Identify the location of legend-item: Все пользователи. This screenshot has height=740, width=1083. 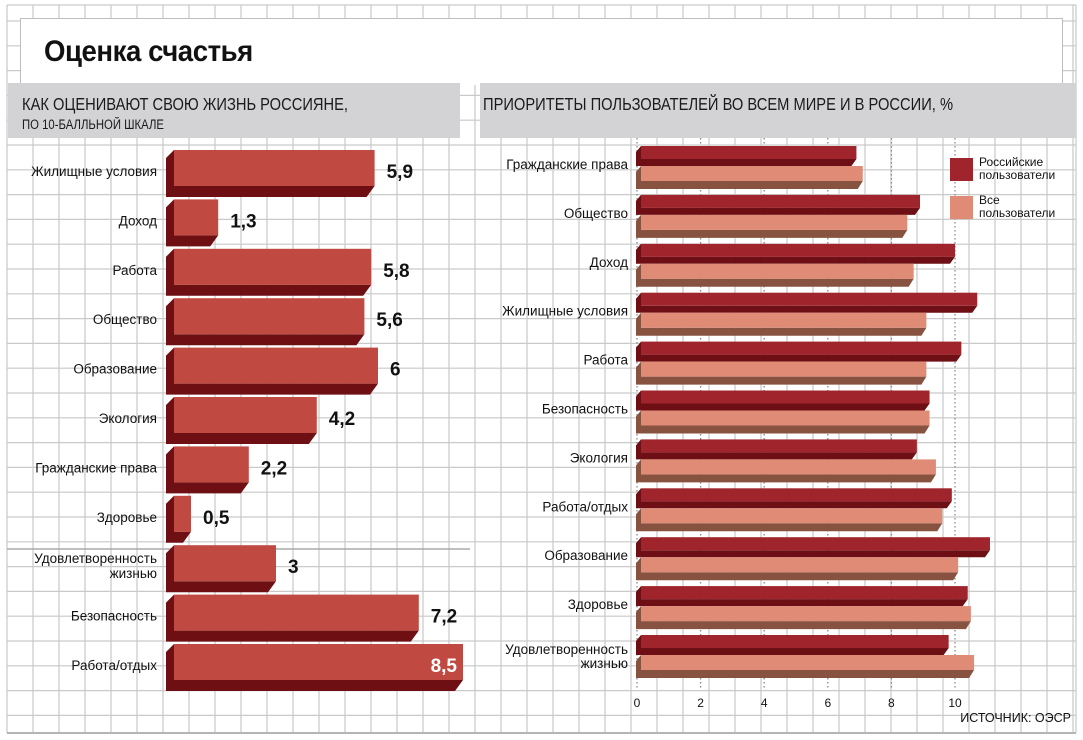
(1002, 206).